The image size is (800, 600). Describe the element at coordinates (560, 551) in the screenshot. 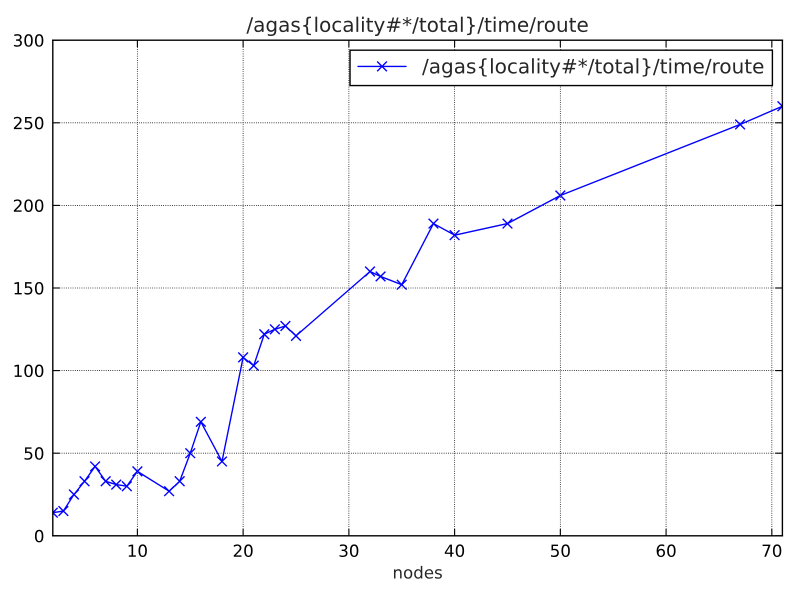

I see `x-tick-label: 50` at that location.